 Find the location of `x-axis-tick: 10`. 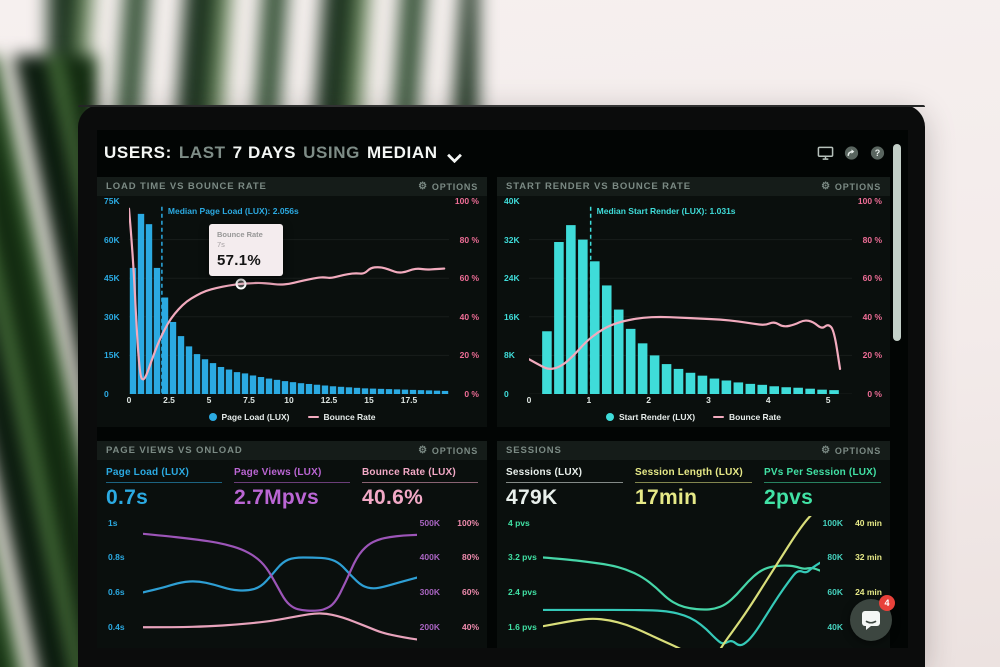

x-axis-tick: 10 is located at coordinates (289, 400).